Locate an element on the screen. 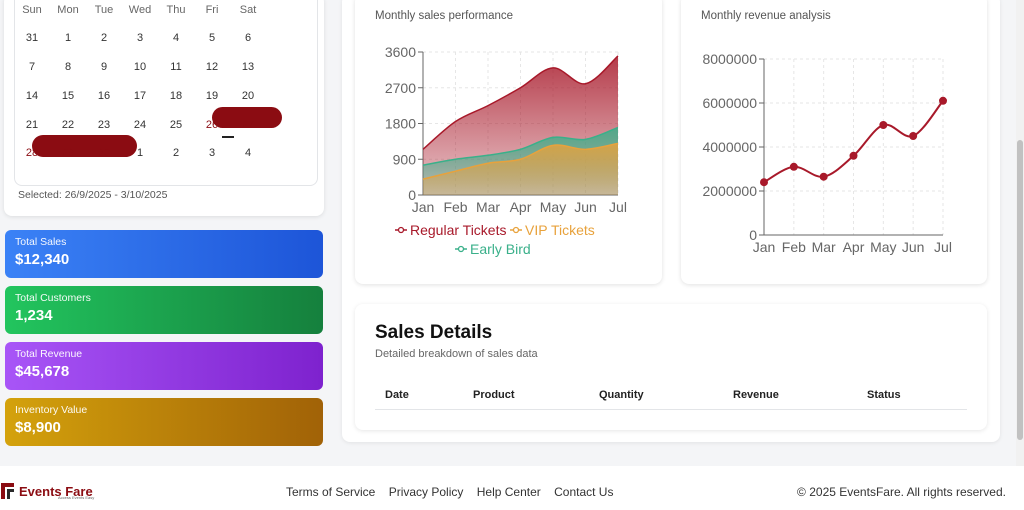  calendar-week-row: 14 15 16 17 18 19 20 is located at coordinates (148, 96).